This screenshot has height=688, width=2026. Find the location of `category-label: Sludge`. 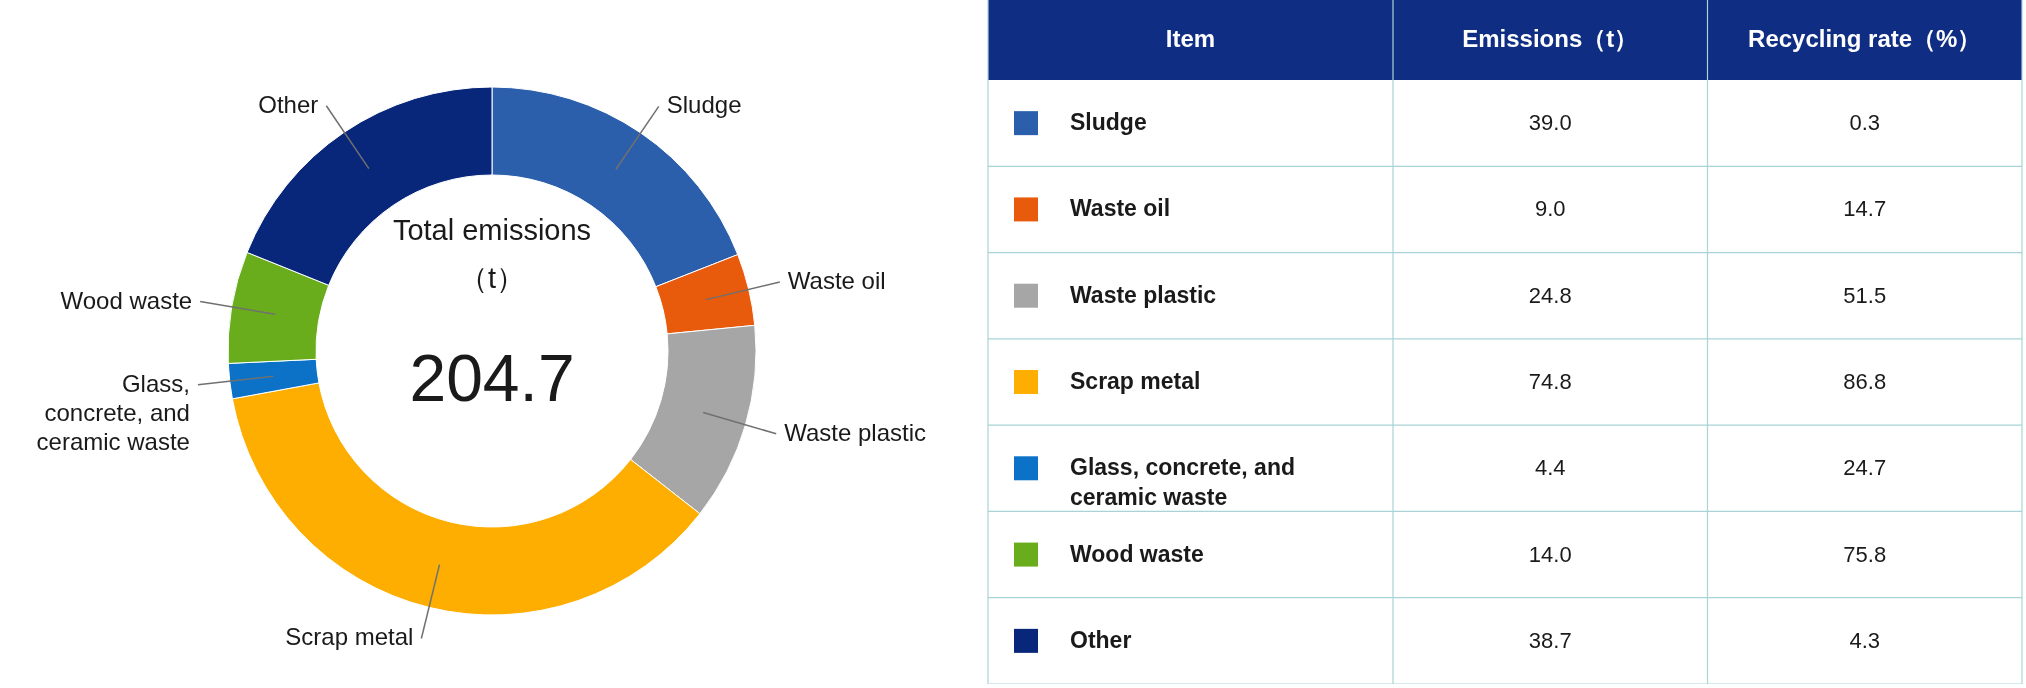

category-label: Sludge is located at coordinates (1108, 122).